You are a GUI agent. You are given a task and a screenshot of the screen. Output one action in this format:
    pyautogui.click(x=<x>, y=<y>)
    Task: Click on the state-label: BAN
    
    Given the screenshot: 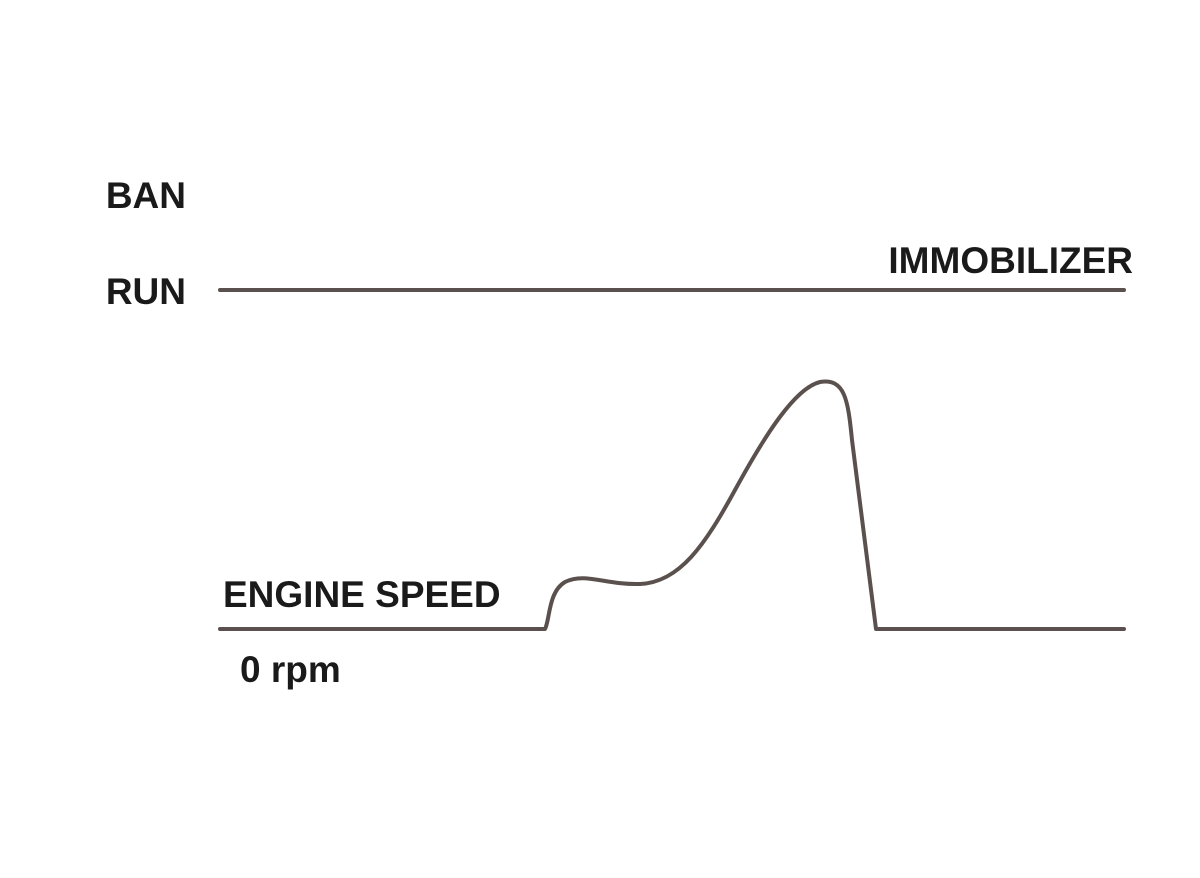 What is the action you would take?
    pyautogui.click(x=146, y=195)
    